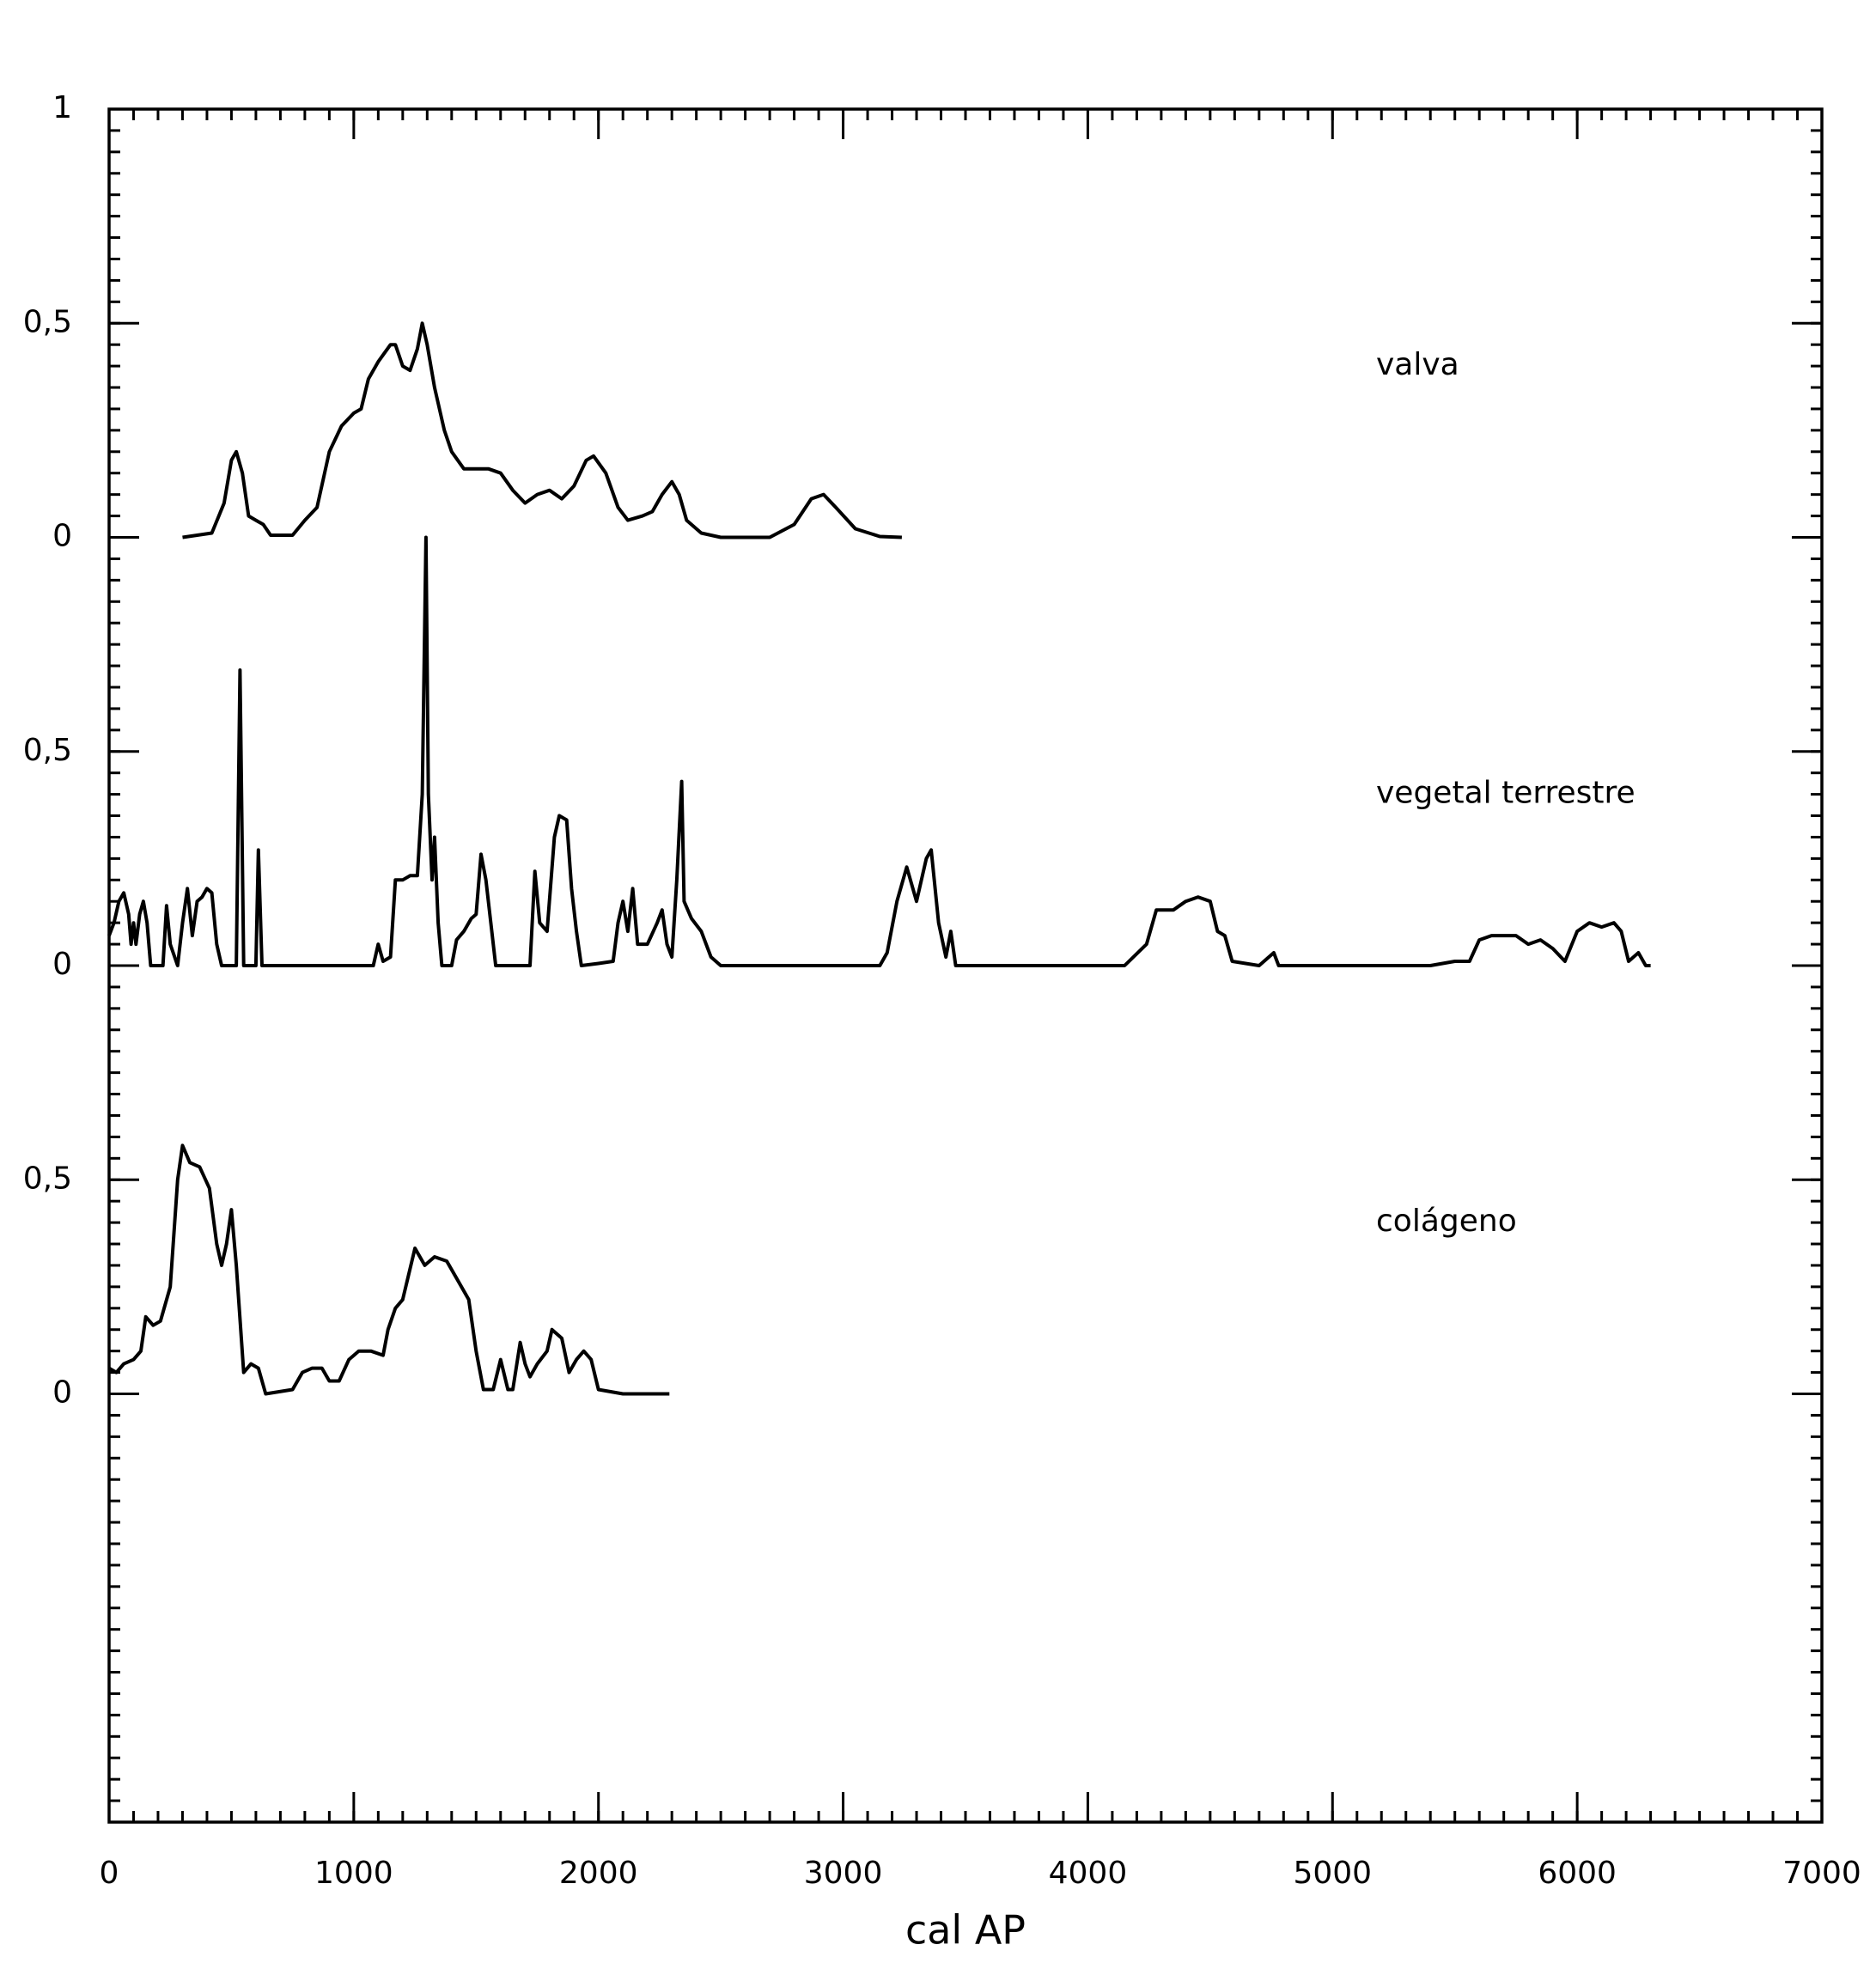 The image size is (1876, 1963). Describe the element at coordinates (1332, 1873) in the screenshot. I see `x-tick-label: 5000` at that location.